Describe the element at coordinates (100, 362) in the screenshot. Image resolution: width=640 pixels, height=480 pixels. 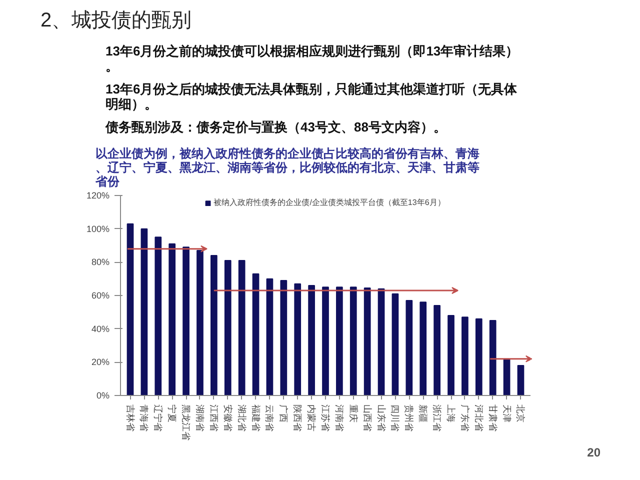
I see `y-tick-label: 20%` at that location.